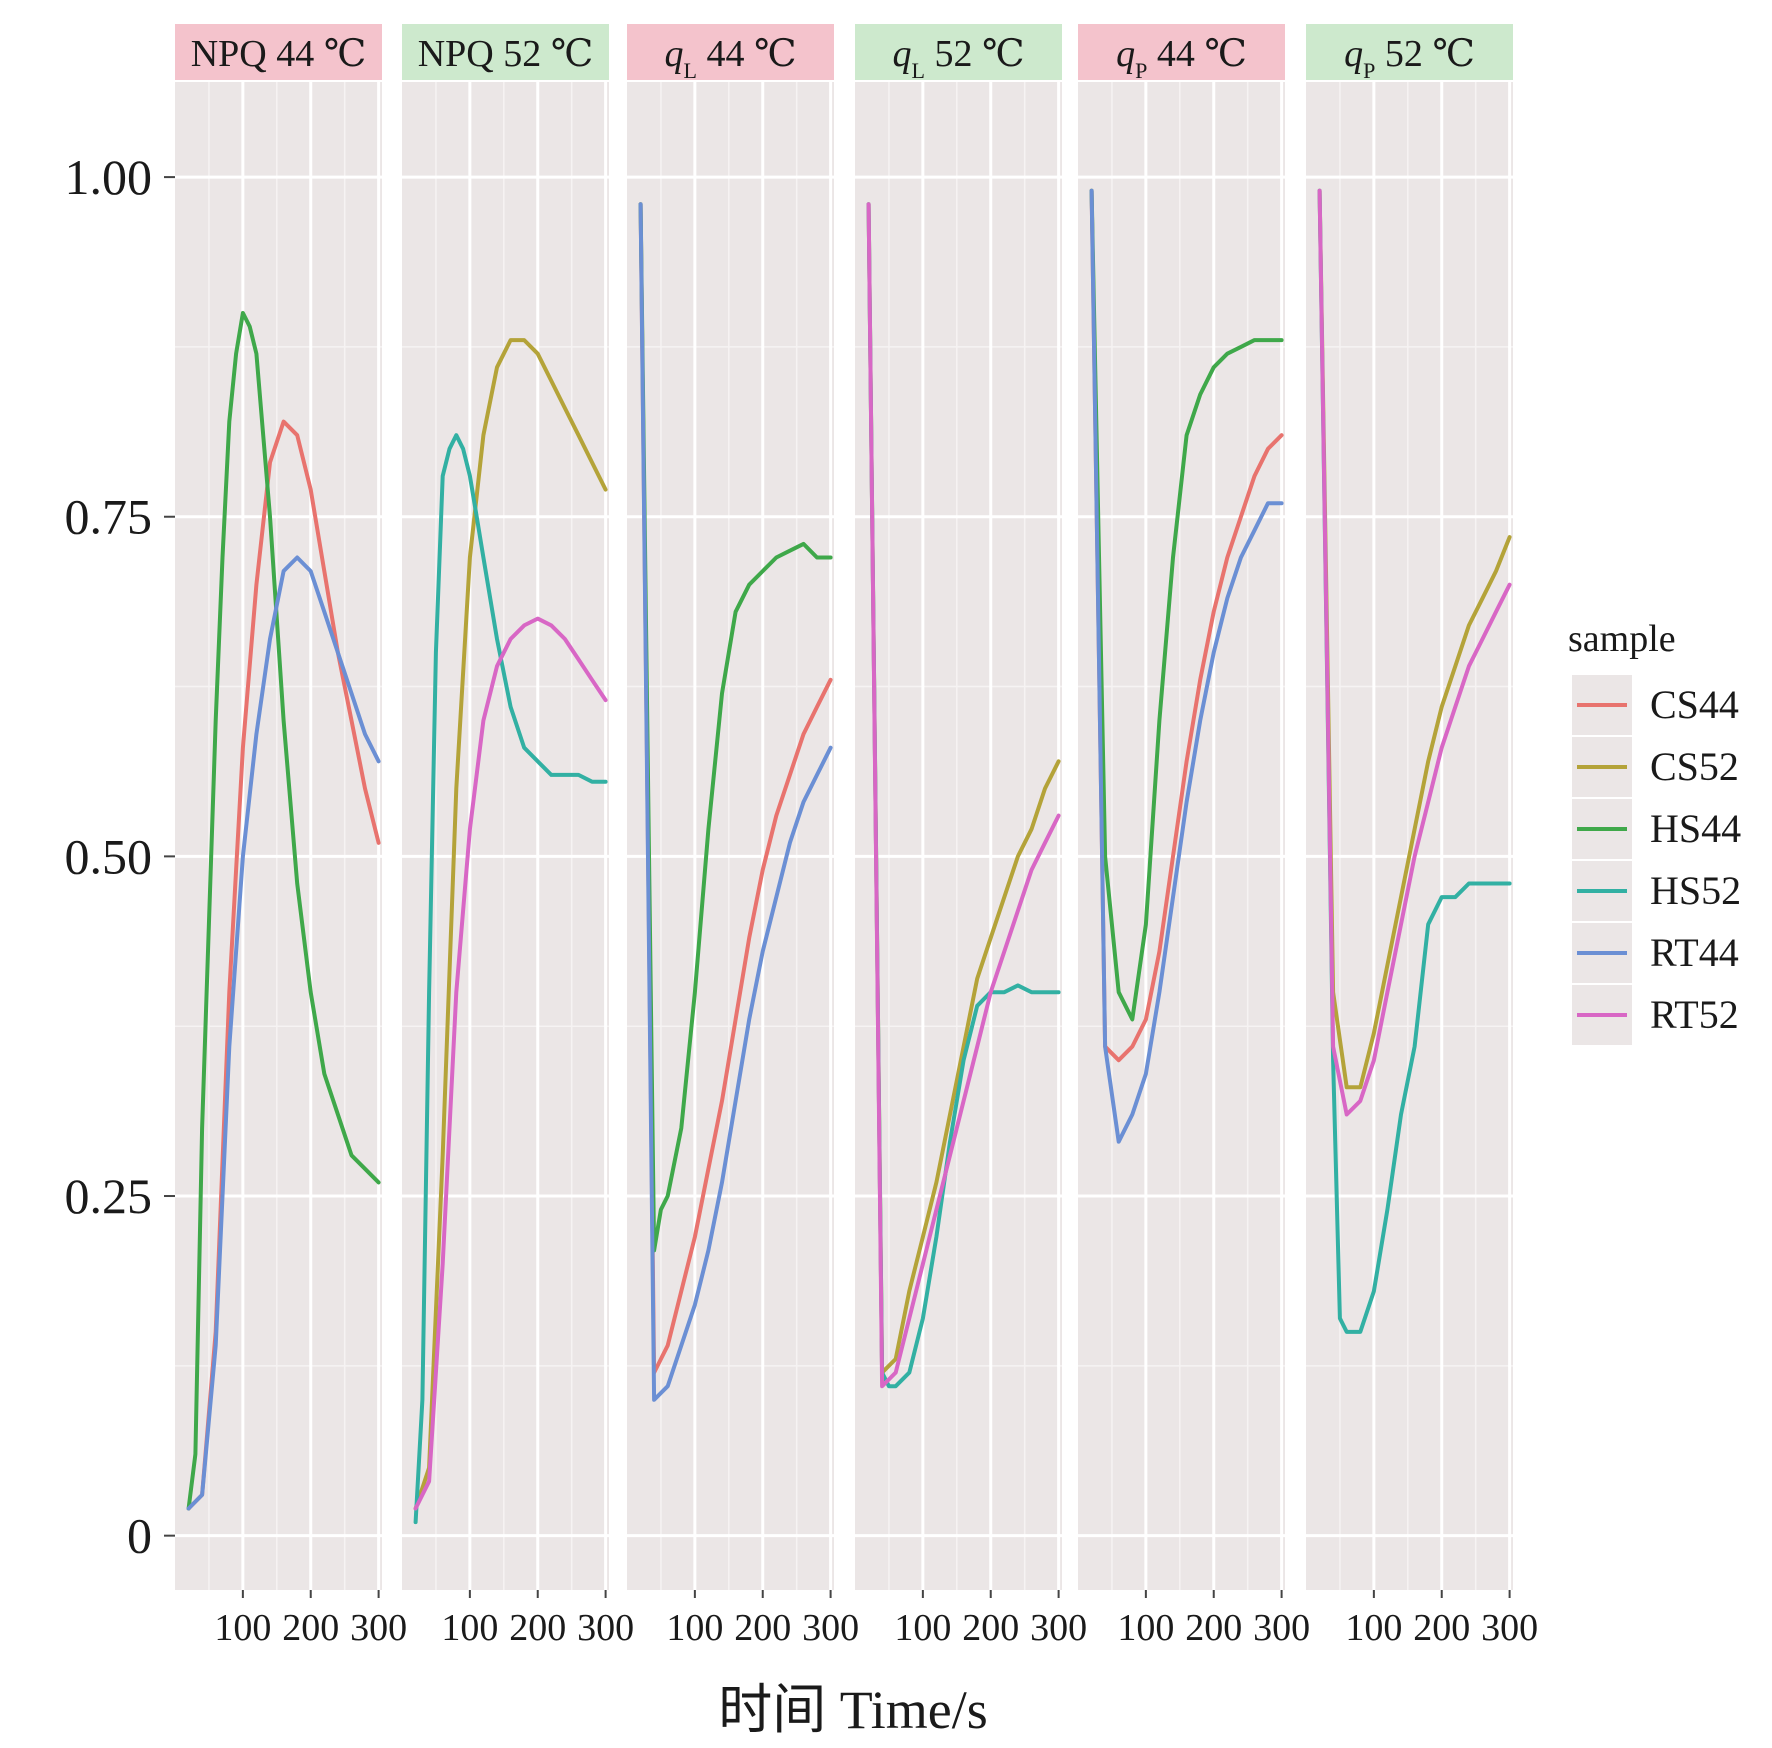  I want to click on facet-panel-1: NPQ 44 ℃ 100 200 300, so click(291, 836).